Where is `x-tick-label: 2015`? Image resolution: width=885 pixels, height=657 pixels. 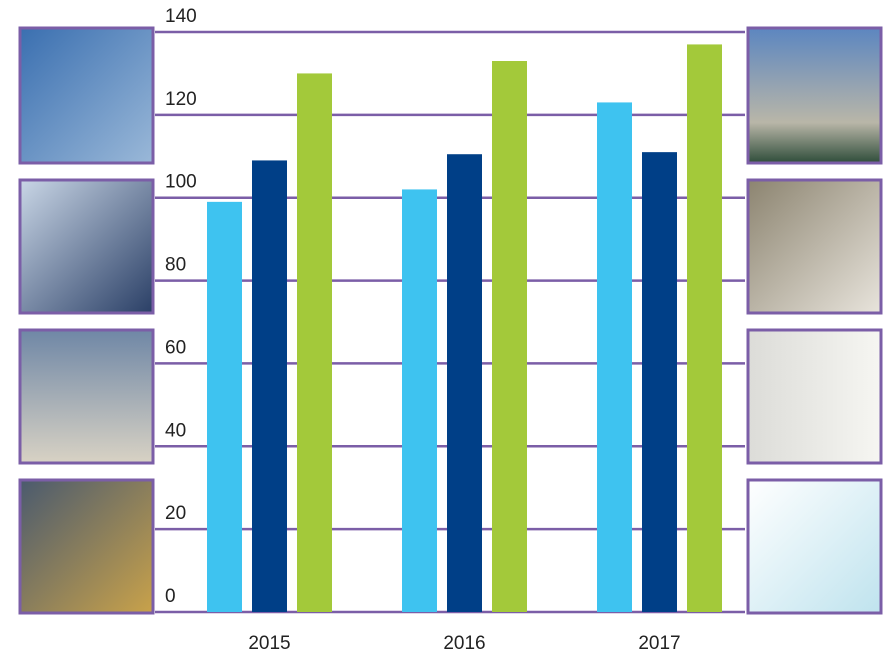
x-tick-label: 2015 is located at coordinates (269, 643).